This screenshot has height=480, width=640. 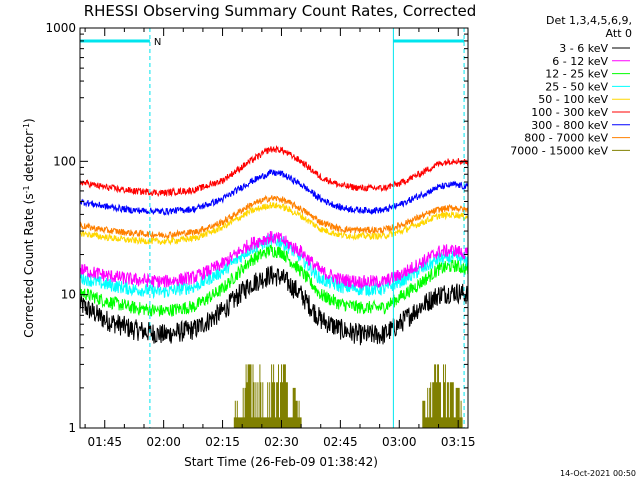 What do you see at coordinates (29, 227) in the screenshot?
I see `y-axis-label: Corrected Count Rate (s-1 detector-1)` at bounding box center [29, 227].